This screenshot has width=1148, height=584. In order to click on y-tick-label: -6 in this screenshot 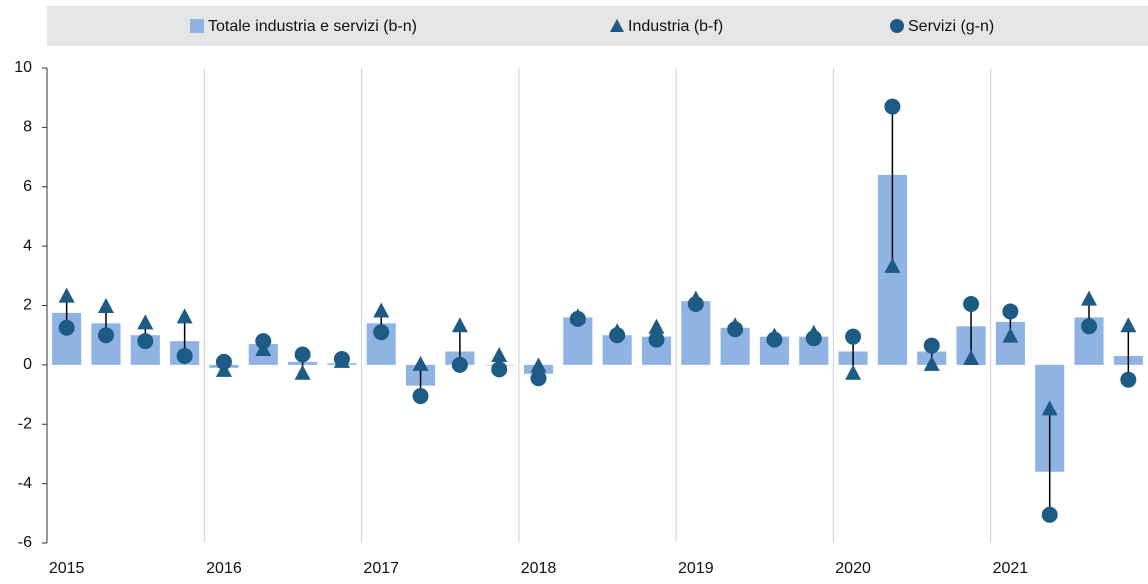, I will do `click(25, 542)`.